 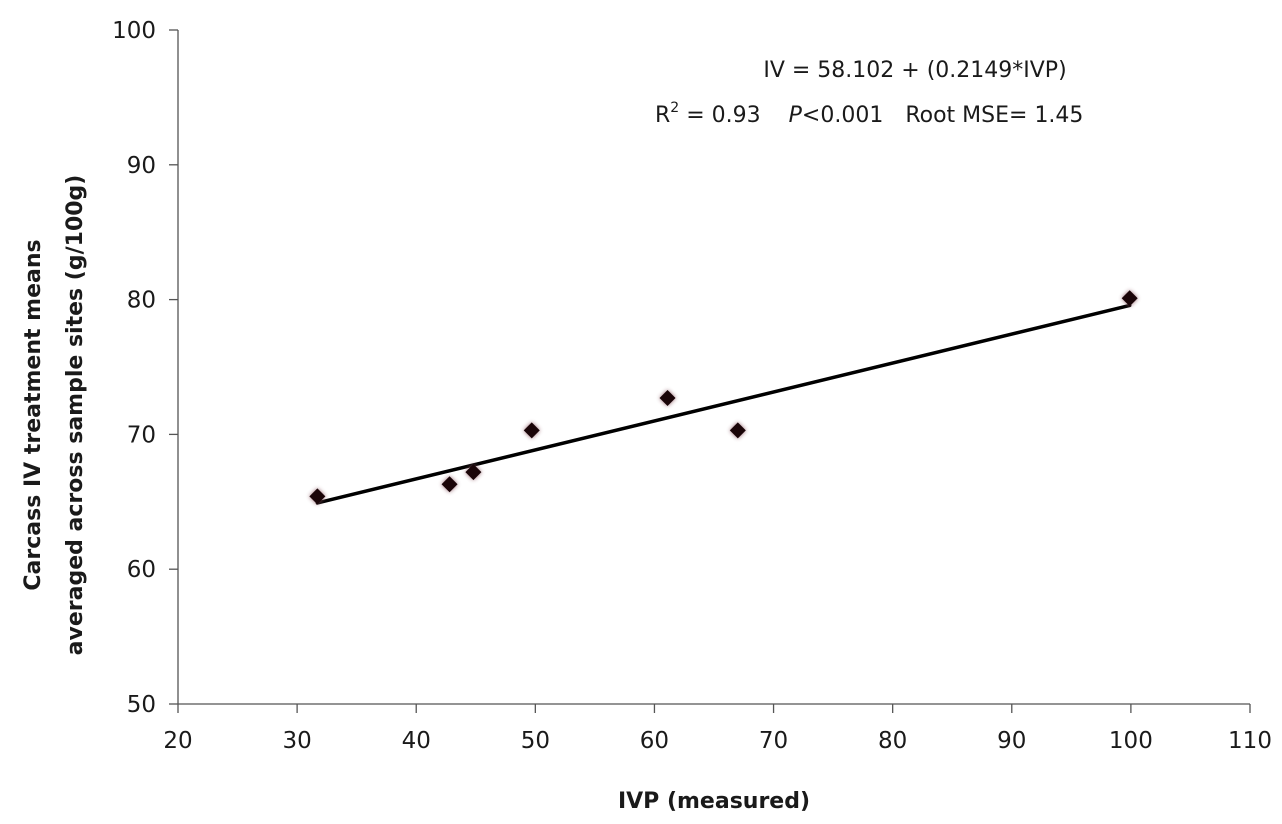 I want to click on r-squared-value: = 0.93, so click(x=719, y=115).